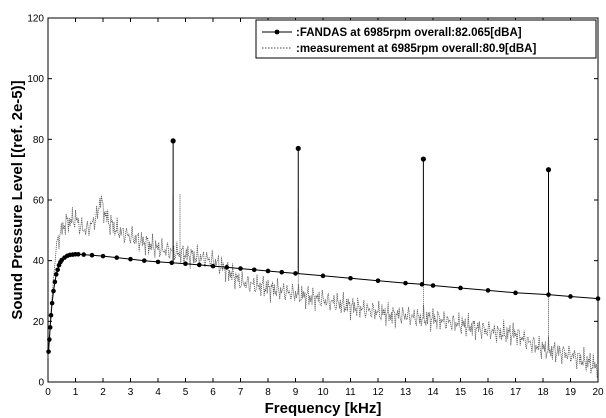 The image size is (606, 418). I want to click on x-axis-title: Frequency [kHz], so click(323, 408).